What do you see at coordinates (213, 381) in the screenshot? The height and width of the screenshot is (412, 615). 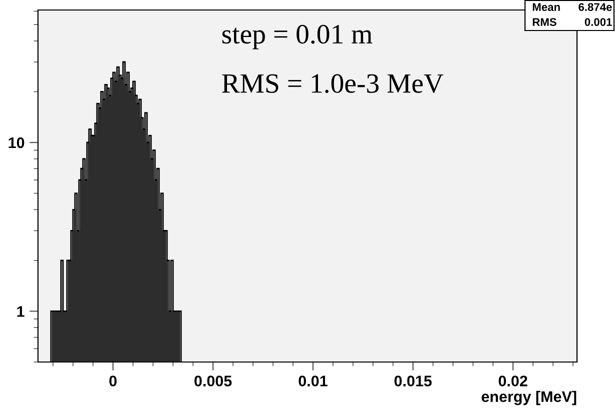 I see `x-tick-label: 0.005` at bounding box center [213, 381].